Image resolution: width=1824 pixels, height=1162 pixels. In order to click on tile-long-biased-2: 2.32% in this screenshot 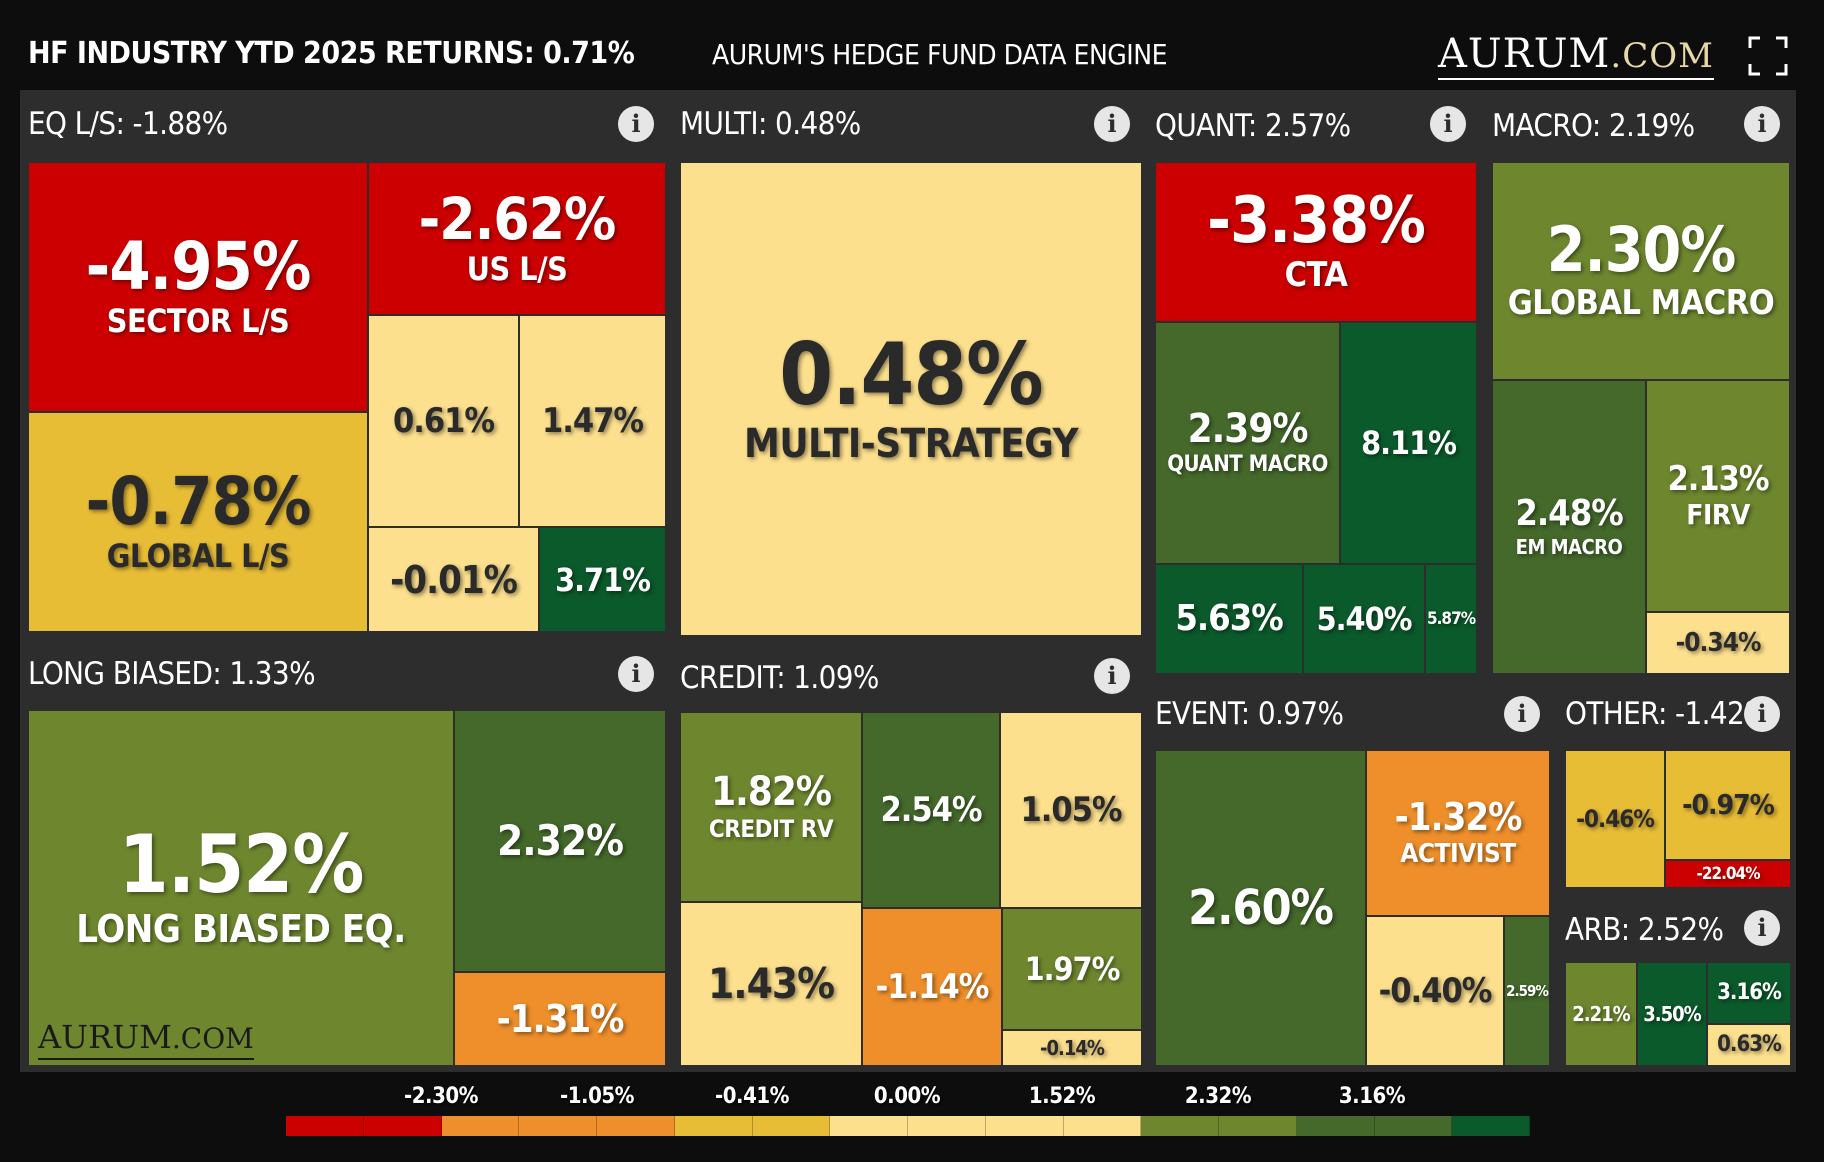, I will do `click(560, 841)`.